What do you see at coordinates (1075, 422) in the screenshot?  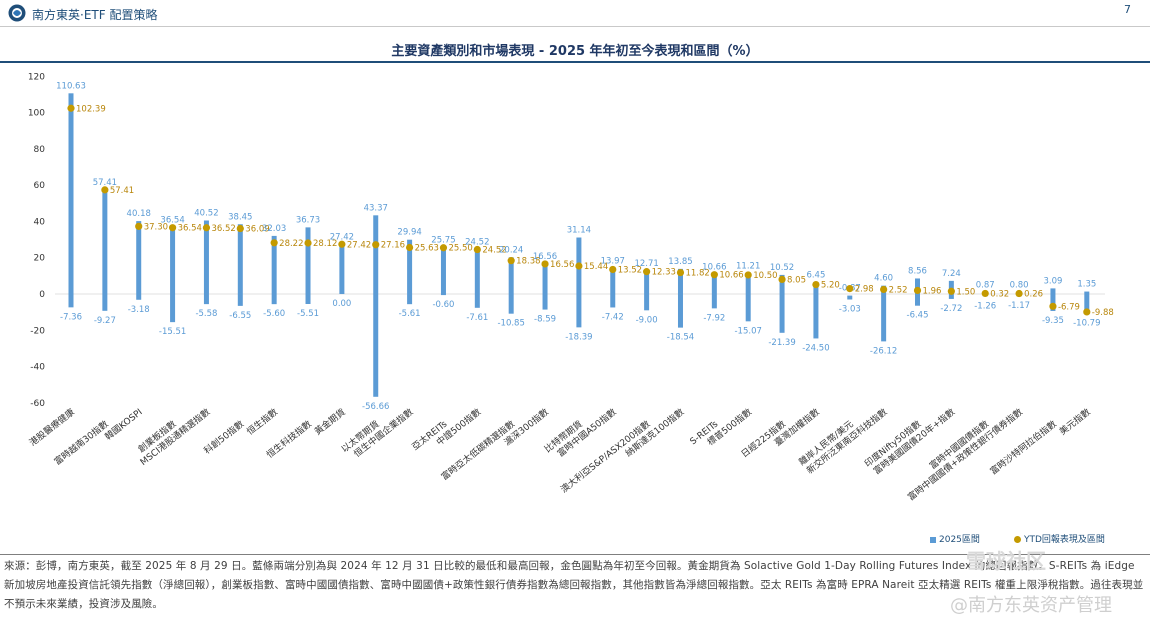 I see `category-label: 美元指數` at bounding box center [1075, 422].